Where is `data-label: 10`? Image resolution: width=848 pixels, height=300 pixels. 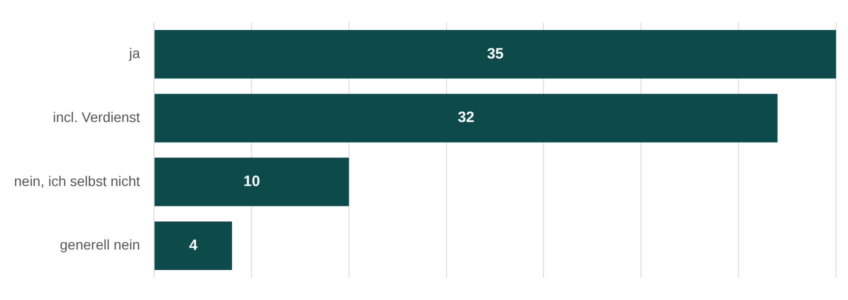
data-label: 10 is located at coordinates (251, 181).